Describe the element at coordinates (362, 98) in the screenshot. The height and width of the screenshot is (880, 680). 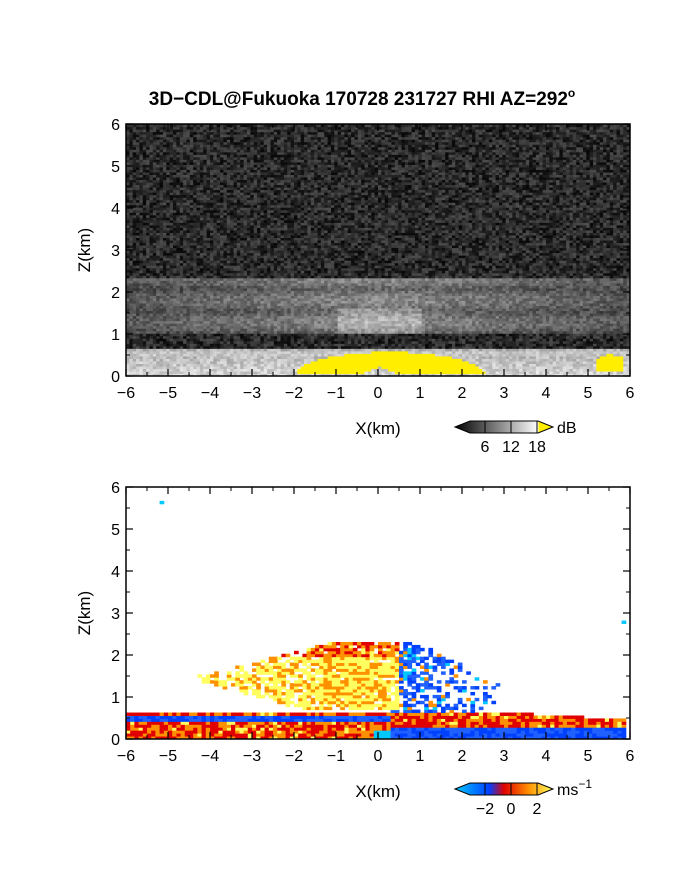
I see `chart-title: 3D−CDL@Fukuoka 170728 231727 RHI AZ=292o` at that location.